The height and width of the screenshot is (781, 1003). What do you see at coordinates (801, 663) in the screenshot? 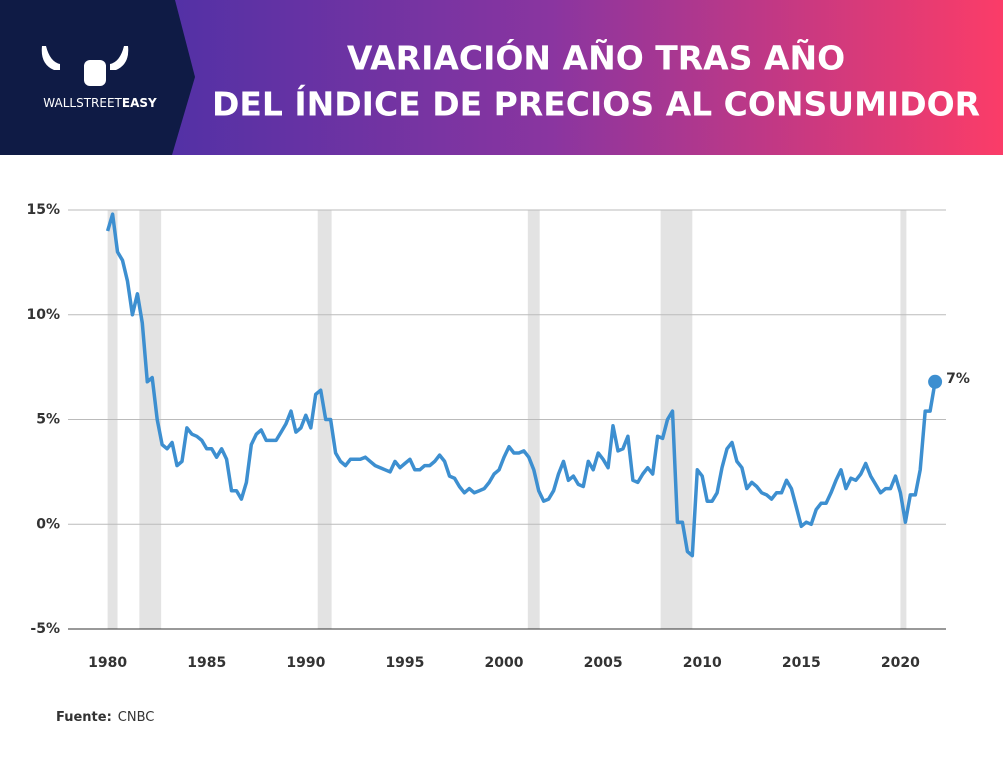
I see `x-tick-label: 2015` at bounding box center [801, 663].